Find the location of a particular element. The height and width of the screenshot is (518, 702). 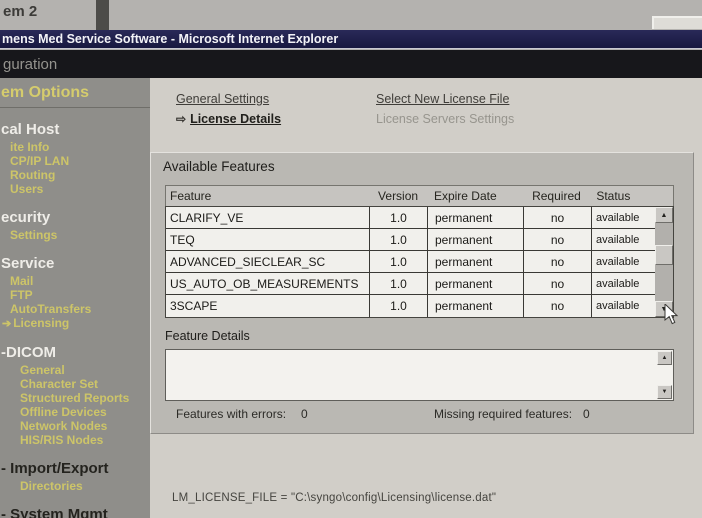

sidebar-item-cp-ip-lan: CP/IP LAN is located at coordinates (75, 161).